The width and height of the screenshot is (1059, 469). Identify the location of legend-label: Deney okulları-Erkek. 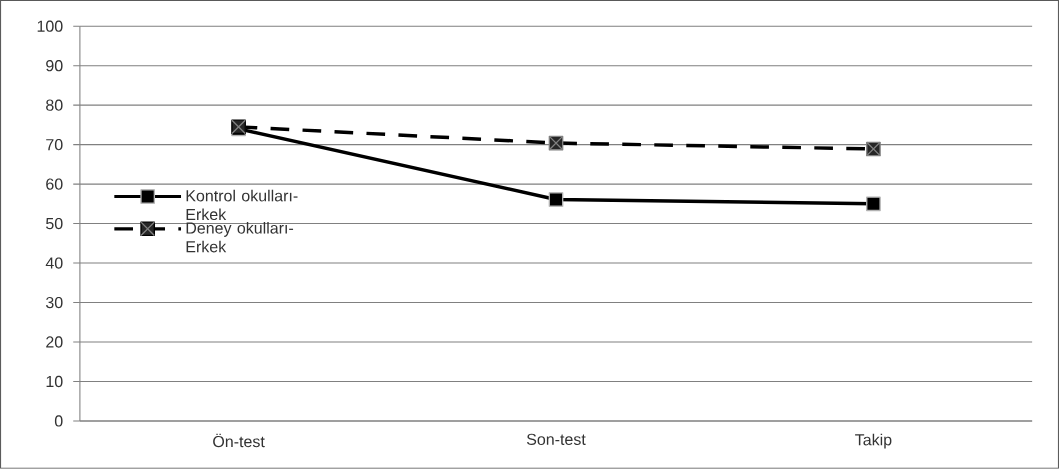
(240, 237).